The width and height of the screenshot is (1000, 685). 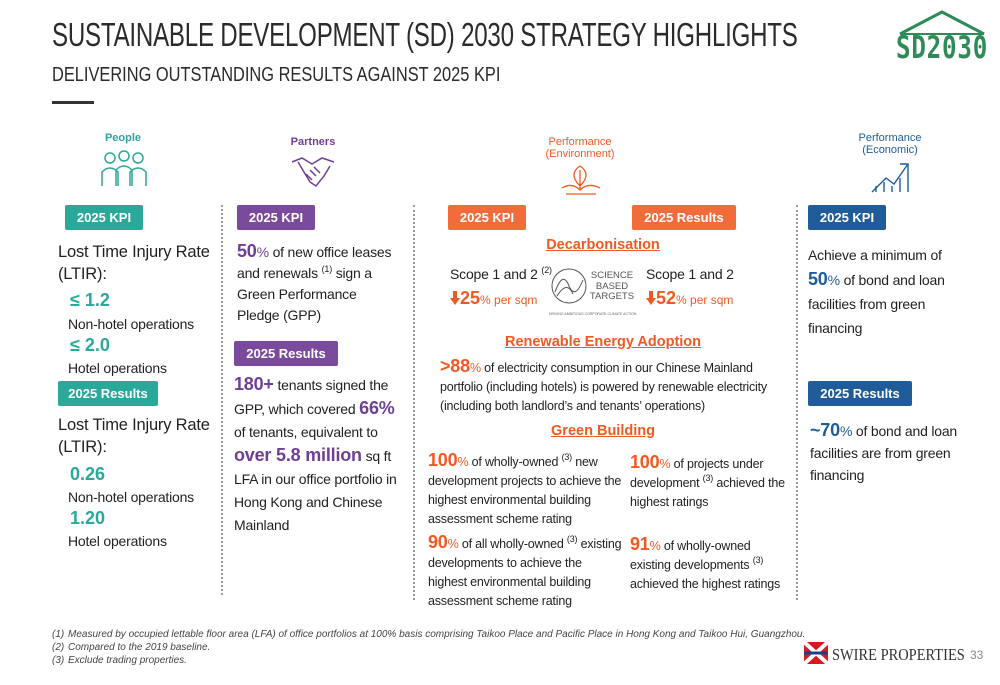 I want to click on economic-icon, so click(x=890, y=178).